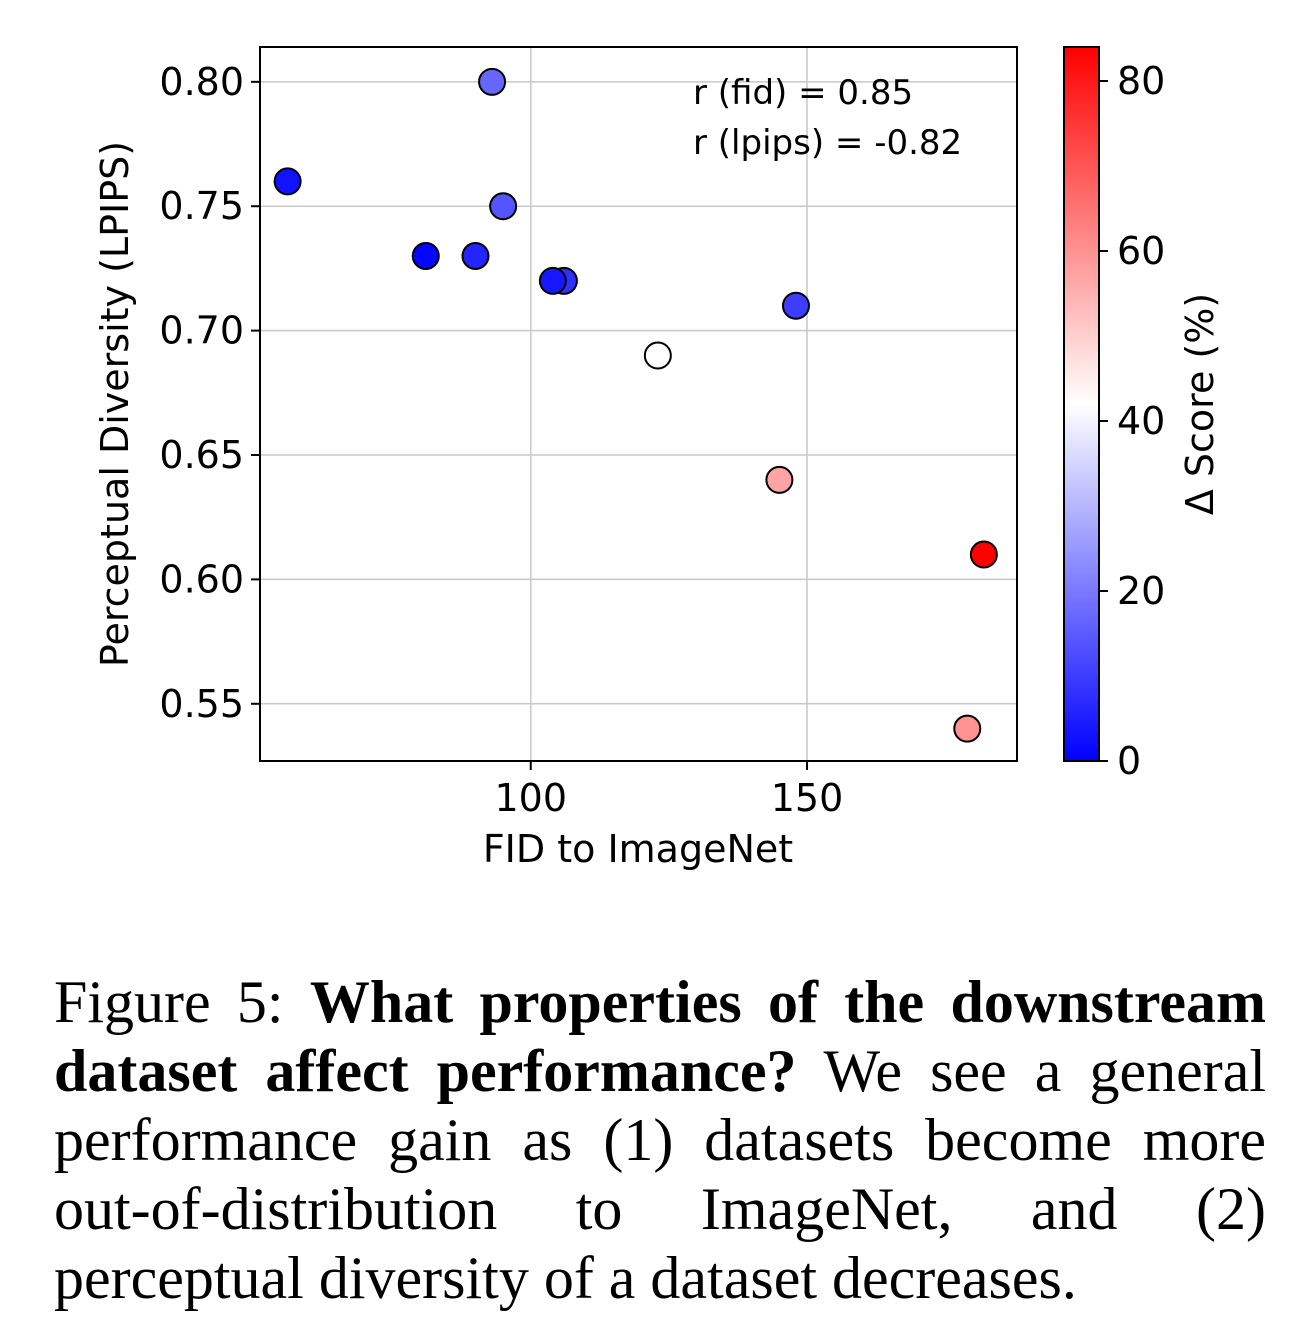 This screenshot has width=1300, height=1319. I want to click on caption-label: Figure 5:, so click(169, 1002).